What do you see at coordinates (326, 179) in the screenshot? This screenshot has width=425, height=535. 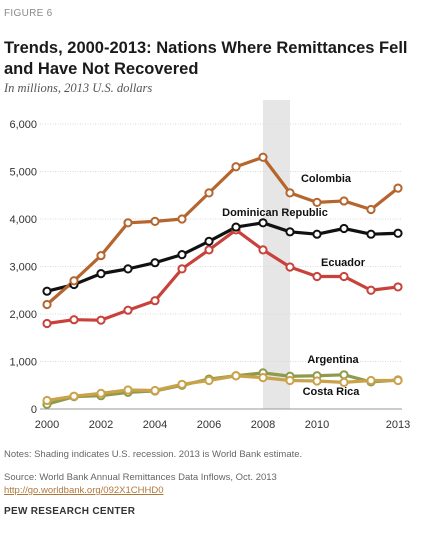 I see `series-label-colombia: Colombia` at bounding box center [326, 179].